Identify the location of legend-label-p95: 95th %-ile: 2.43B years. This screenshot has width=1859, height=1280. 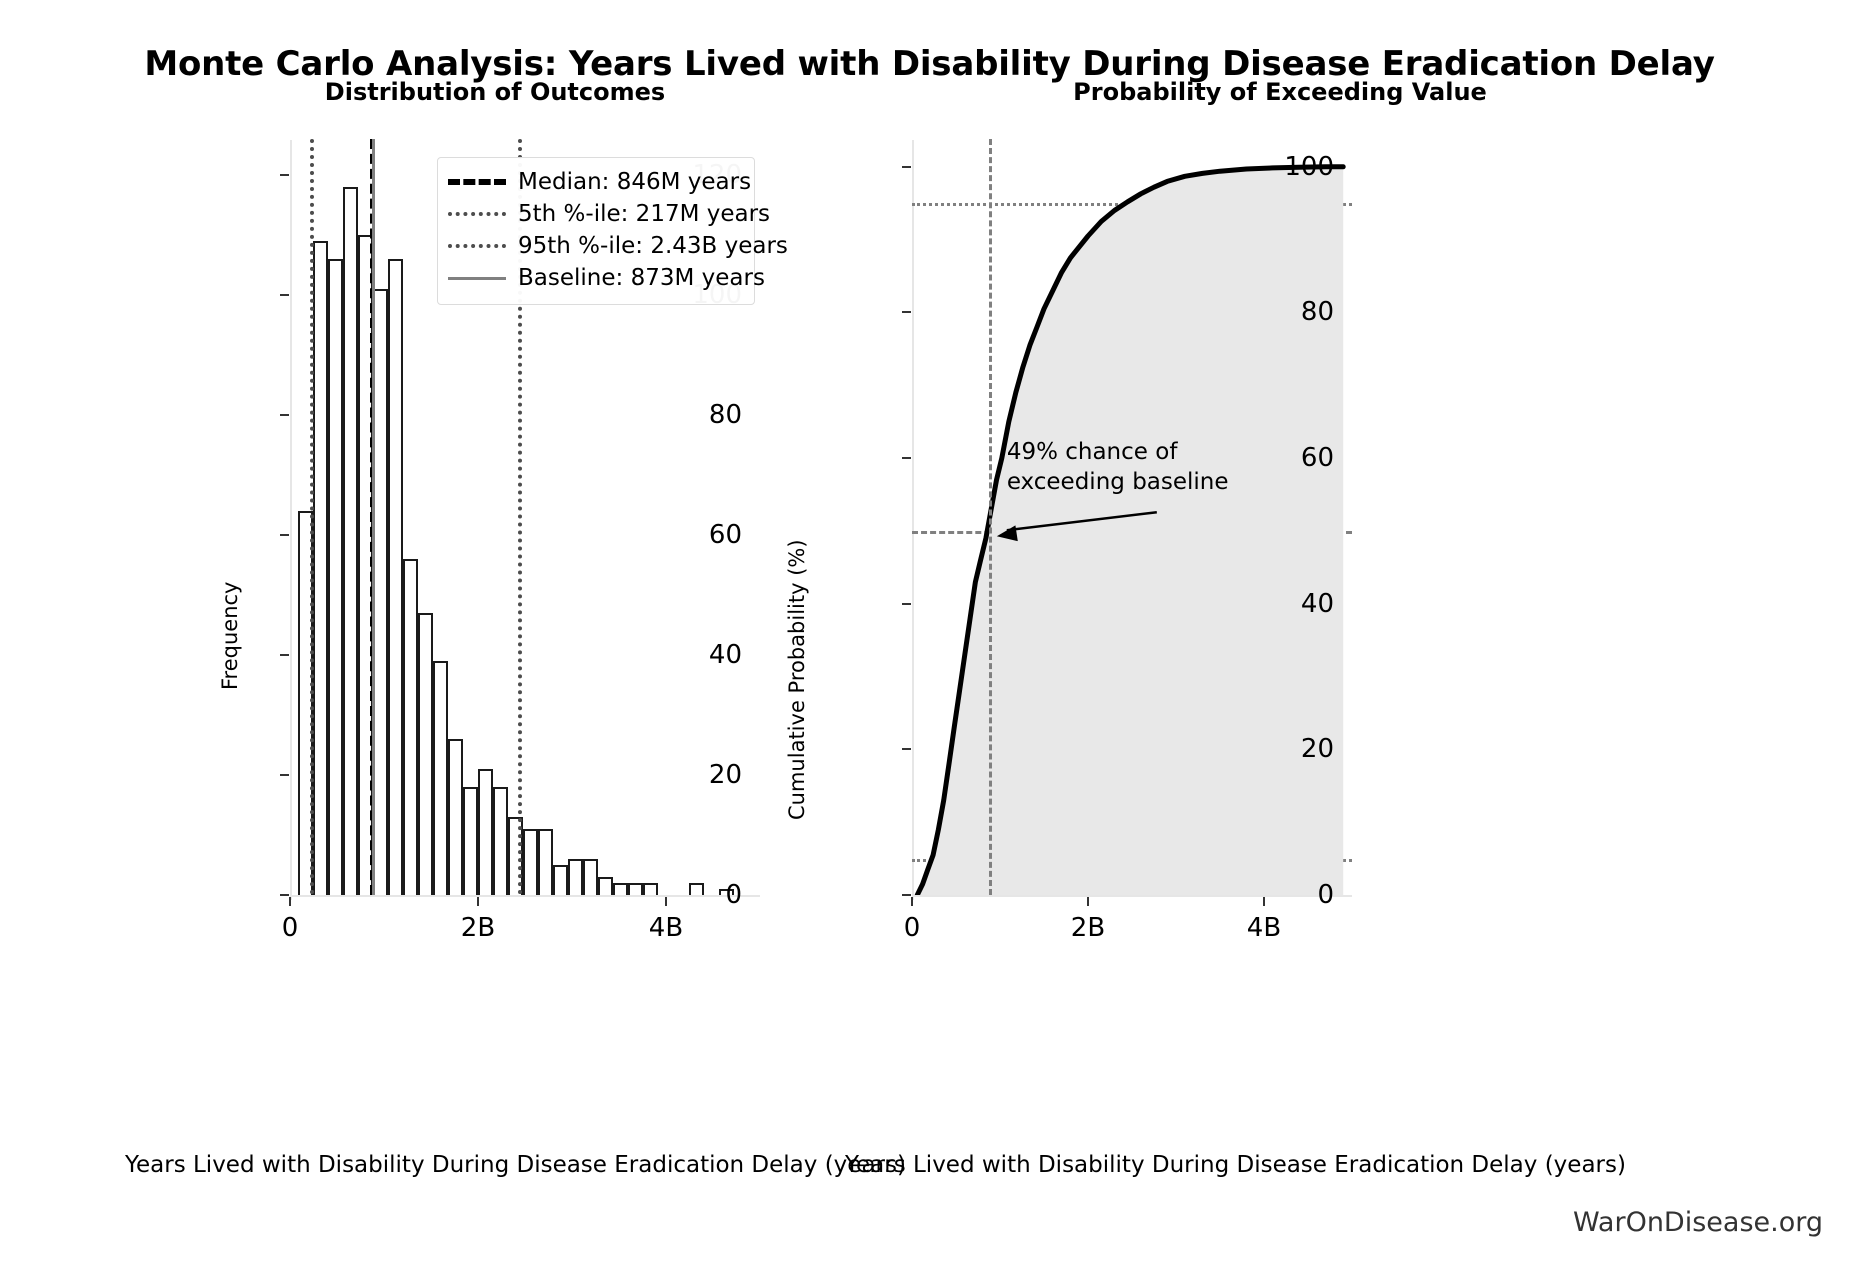
(653, 246).